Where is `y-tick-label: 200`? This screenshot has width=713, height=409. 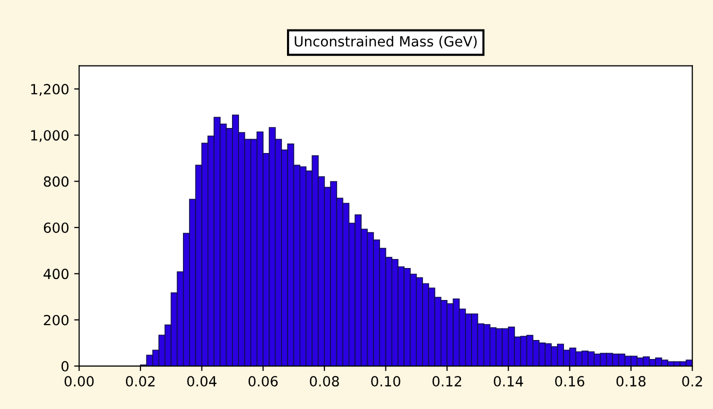 y-tick-label: 200 is located at coordinates (56, 320).